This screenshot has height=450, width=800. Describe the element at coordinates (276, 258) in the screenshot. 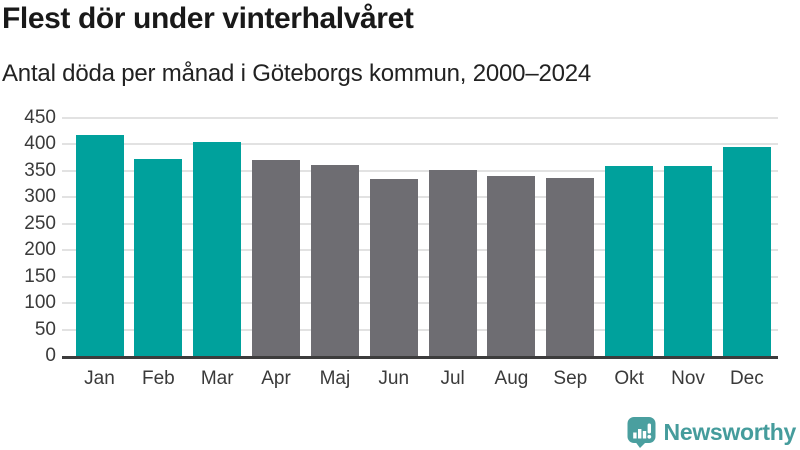

I see `bar-apr` at that location.